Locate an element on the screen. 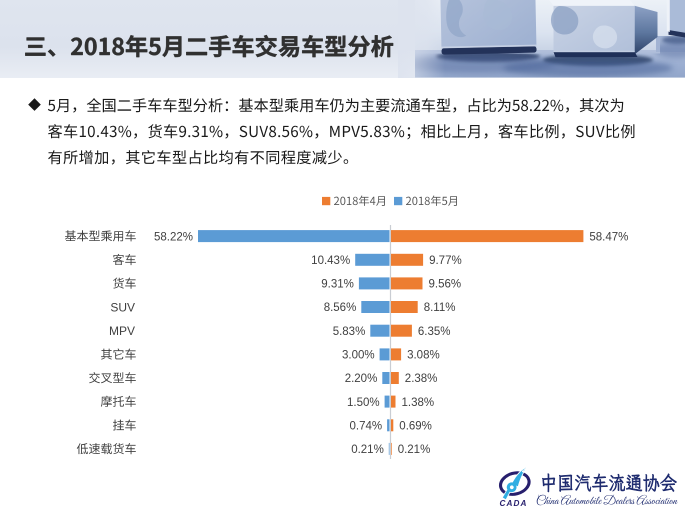 The image size is (685, 513). svg-text: 8.56% is located at coordinates (340, 308).